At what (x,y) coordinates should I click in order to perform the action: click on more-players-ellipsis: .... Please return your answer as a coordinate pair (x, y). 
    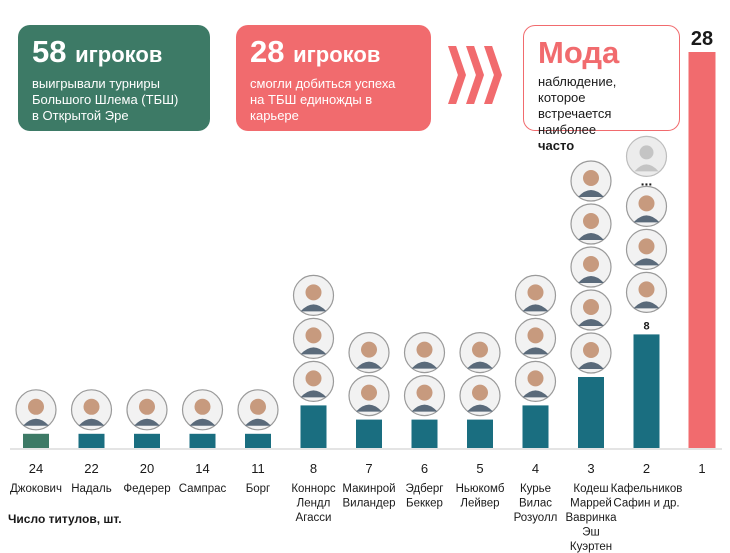
    Looking at the image, I should click on (647, 180).